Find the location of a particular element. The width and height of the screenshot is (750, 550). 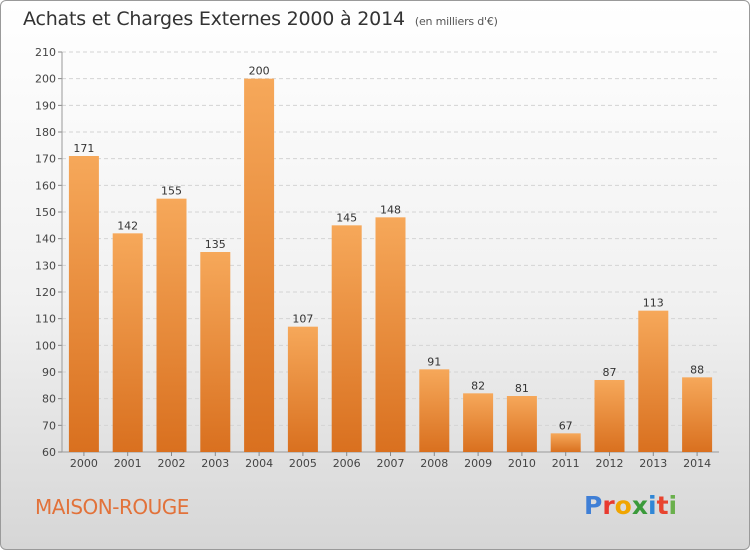

x-tick-label: 2001 is located at coordinates (128, 463).